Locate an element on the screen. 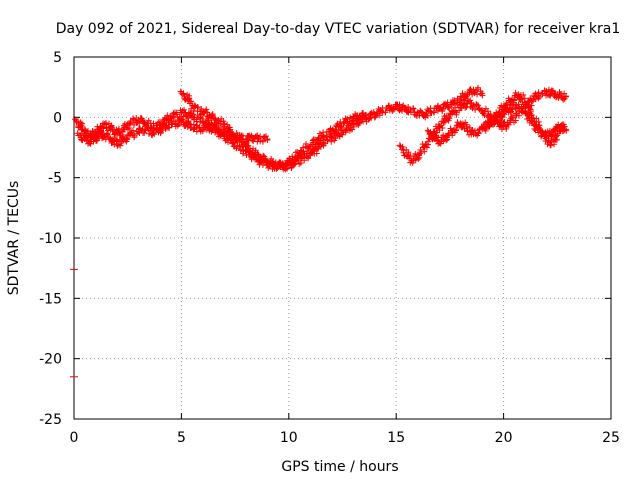 The image size is (640, 480). x-tick-label: 20 is located at coordinates (504, 438).